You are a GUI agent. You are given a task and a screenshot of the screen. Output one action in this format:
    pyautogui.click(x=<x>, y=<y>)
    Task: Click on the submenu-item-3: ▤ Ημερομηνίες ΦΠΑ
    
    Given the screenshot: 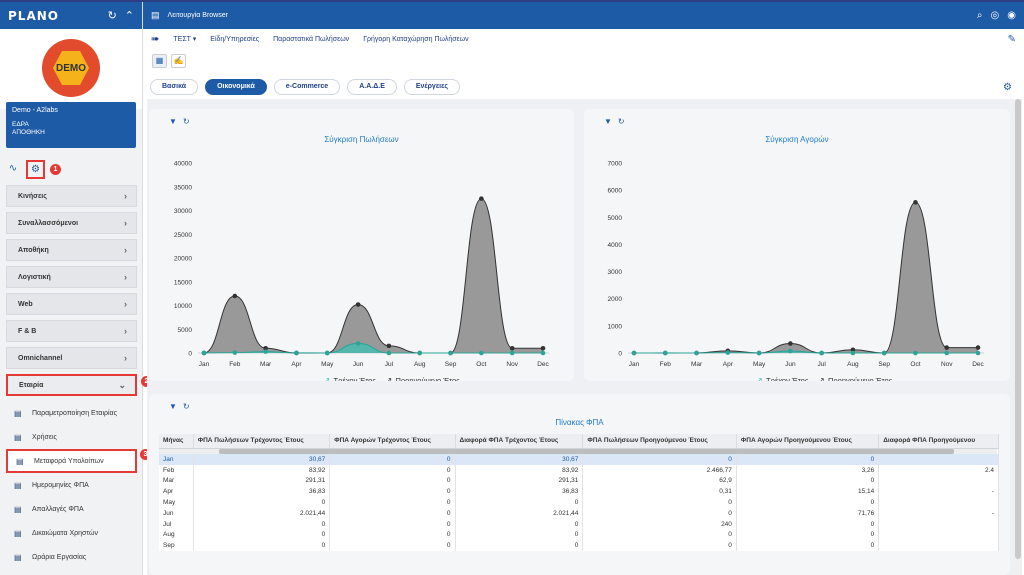 What is the action you would take?
    pyautogui.click(x=71, y=485)
    